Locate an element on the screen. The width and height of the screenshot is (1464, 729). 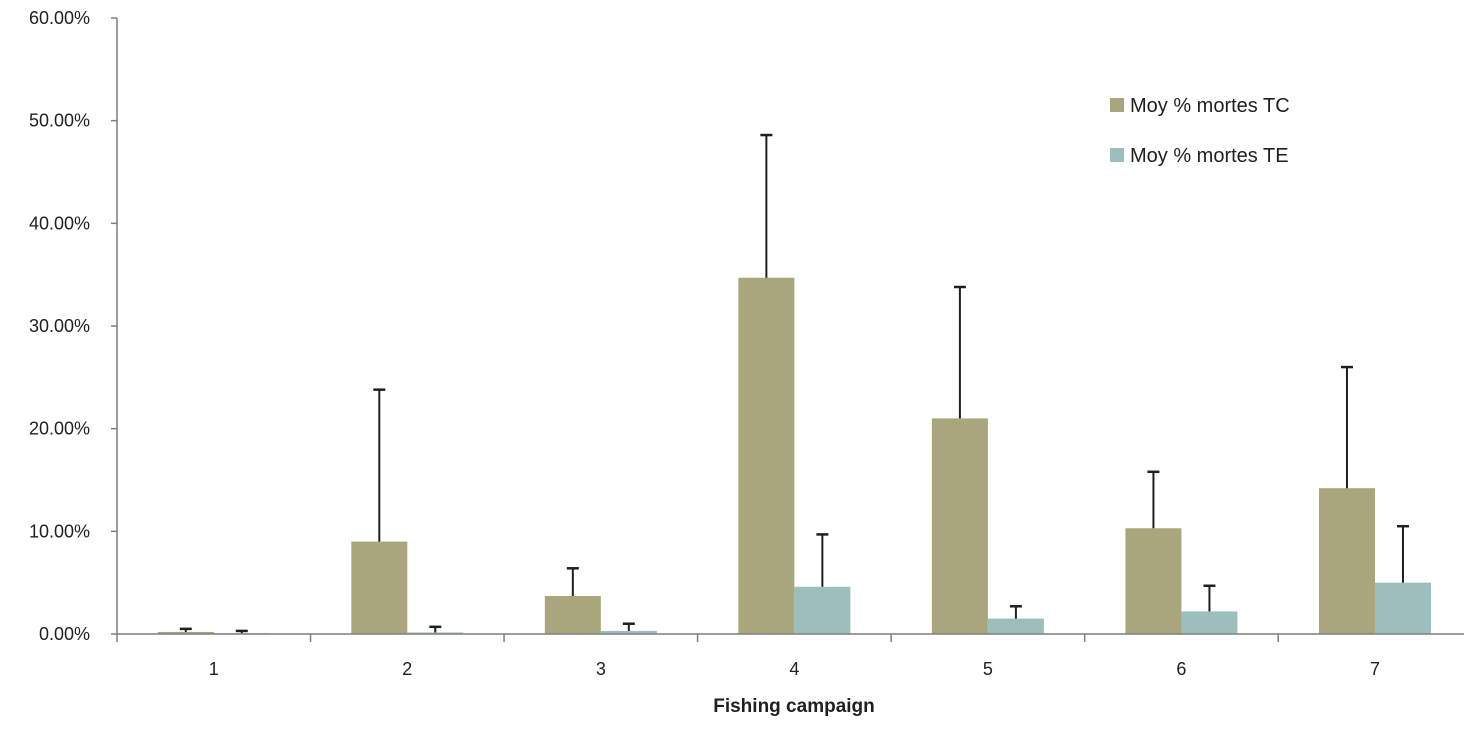
x-tick-labels: 1 2 3 4 5 6 7 is located at coordinates (794, 669).